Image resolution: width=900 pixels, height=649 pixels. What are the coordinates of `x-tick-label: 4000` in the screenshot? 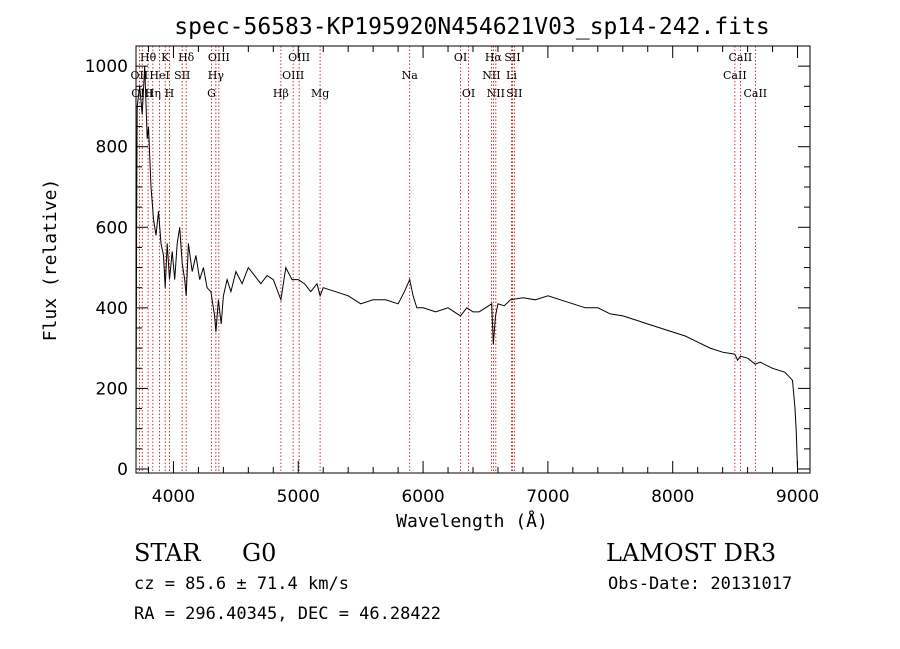 It's located at (173, 497).